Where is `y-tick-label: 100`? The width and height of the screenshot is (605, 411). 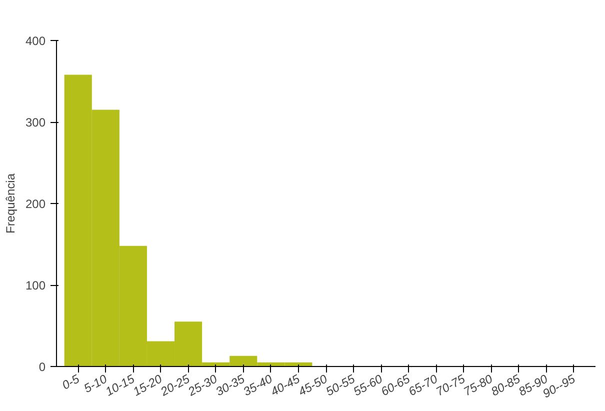 y-tick-label: 100 is located at coordinates (35, 285).